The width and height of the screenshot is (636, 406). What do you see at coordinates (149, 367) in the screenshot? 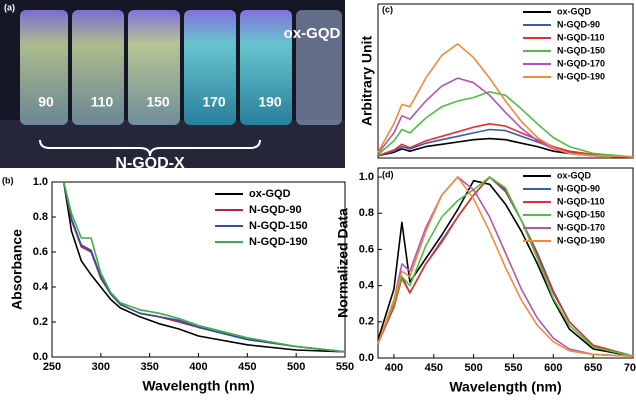
I see `x-tick-label: 350` at bounding box center [149, 367].